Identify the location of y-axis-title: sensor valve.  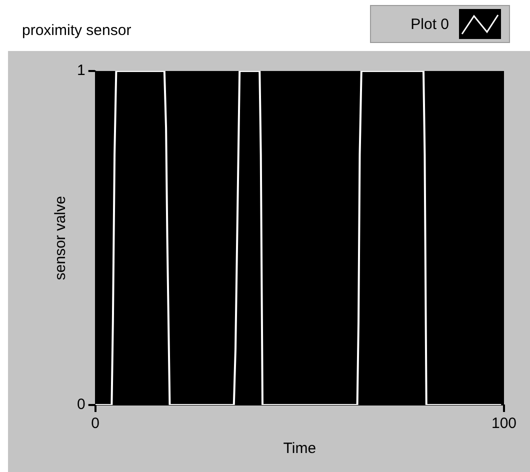
(61, 238).